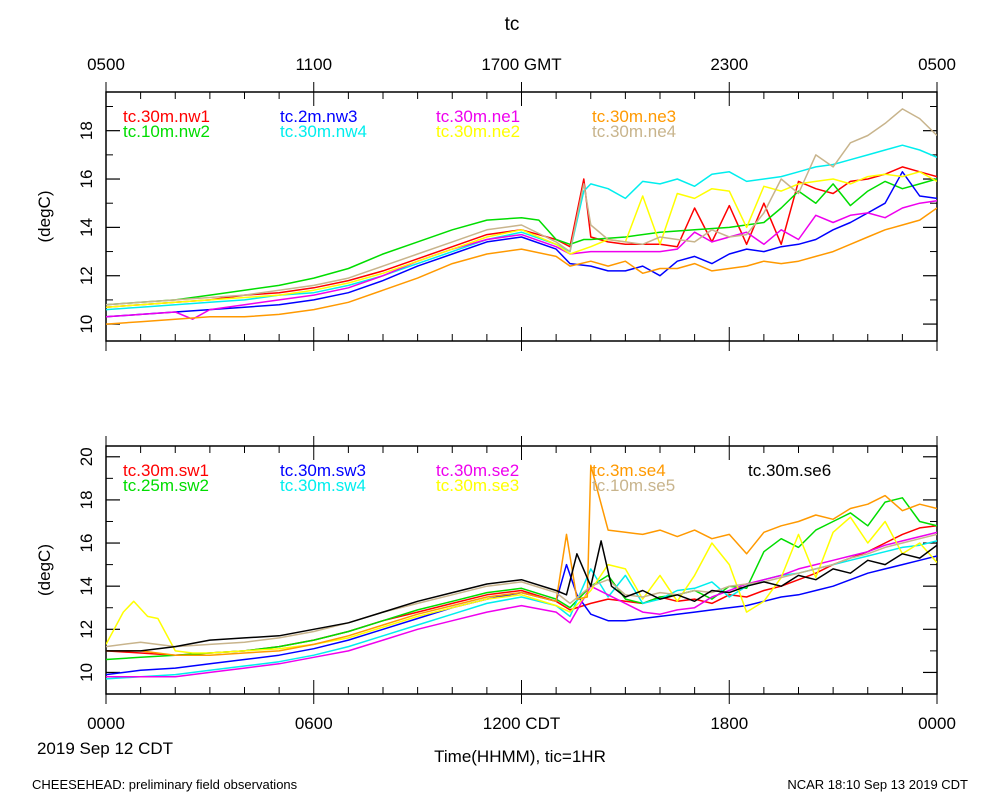 The image size is (1000, 805). Describe the element at coordinates (314, 723) in the screenshot. I see `bottom-tick-label: 0600` at that location.